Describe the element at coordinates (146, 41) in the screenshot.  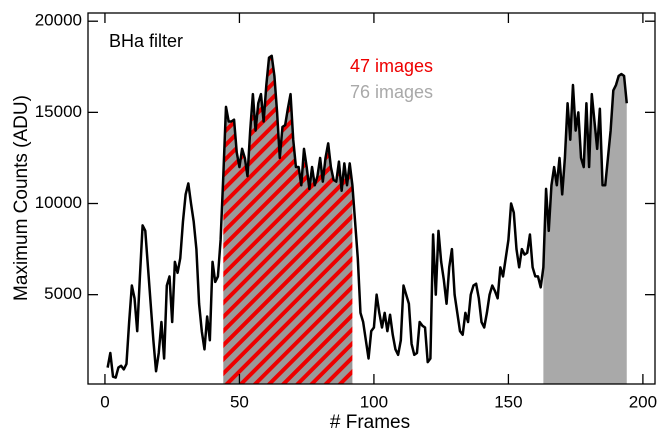
I see `annotation: BHa filter` at that location.